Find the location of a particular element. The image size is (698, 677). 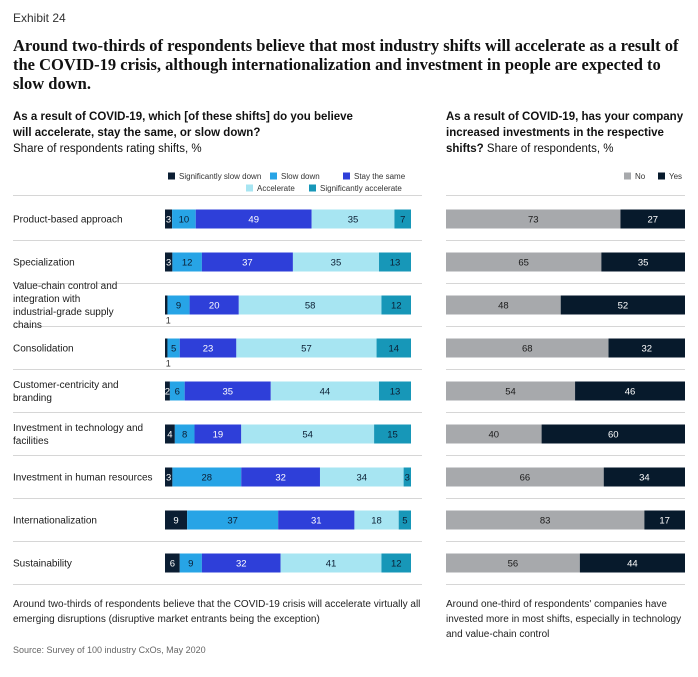

data-label-stay-the-same: 31 is located at coordinates (316, 521).